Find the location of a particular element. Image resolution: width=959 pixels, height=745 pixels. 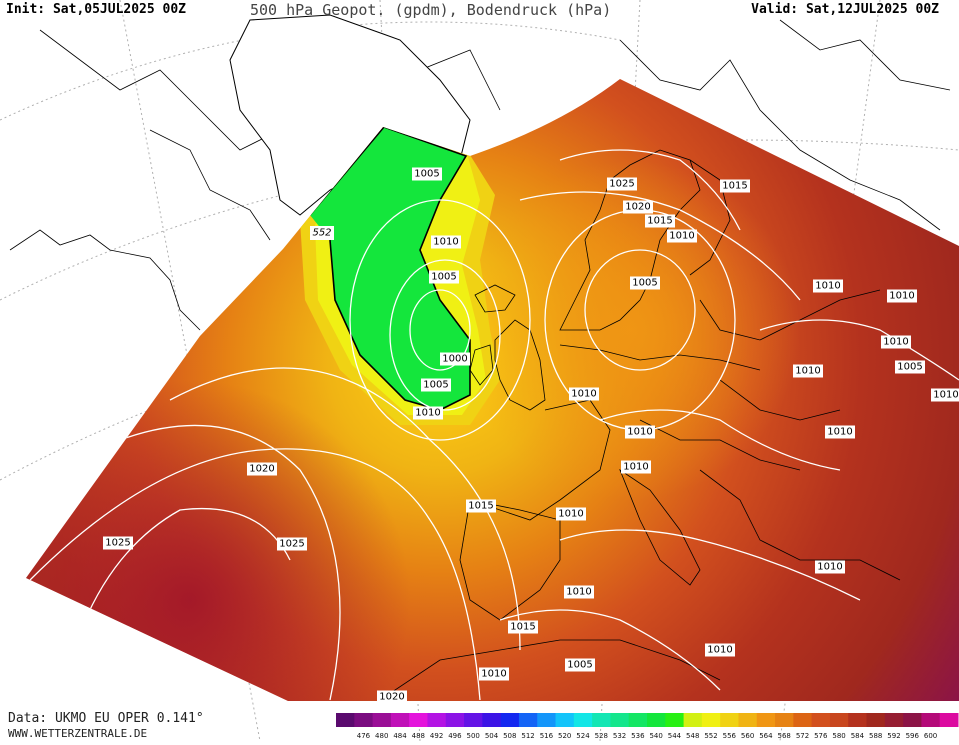

colorbar-tick-label: 496 is located at coordinates (455, 736).